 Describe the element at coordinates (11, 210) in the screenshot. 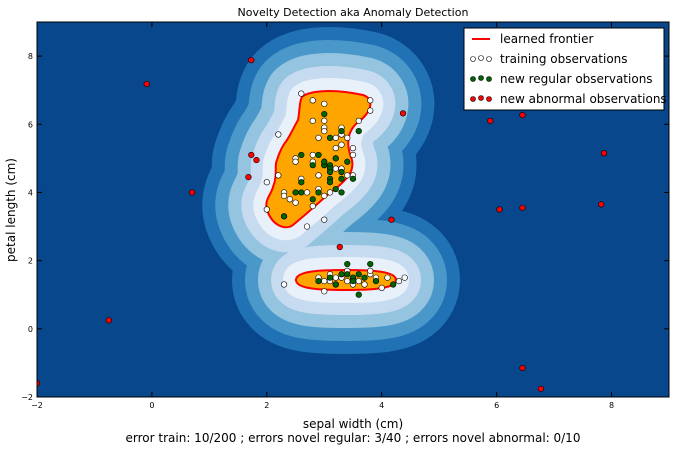

I see `y-axis-label: petal length (cm)` at that location.